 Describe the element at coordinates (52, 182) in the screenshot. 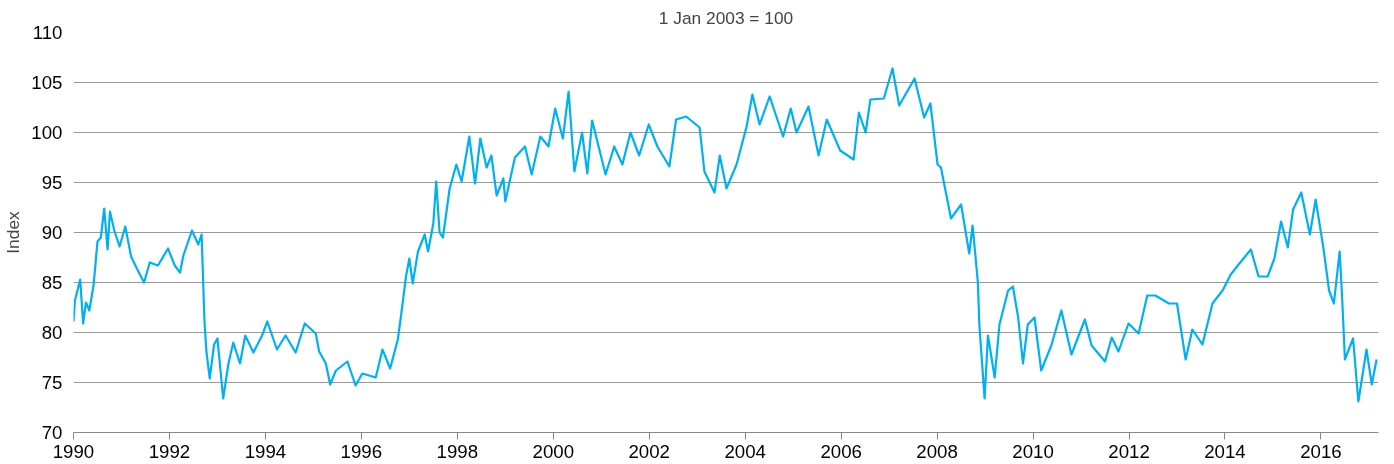

I see `y-tick-label: 95` at that location.